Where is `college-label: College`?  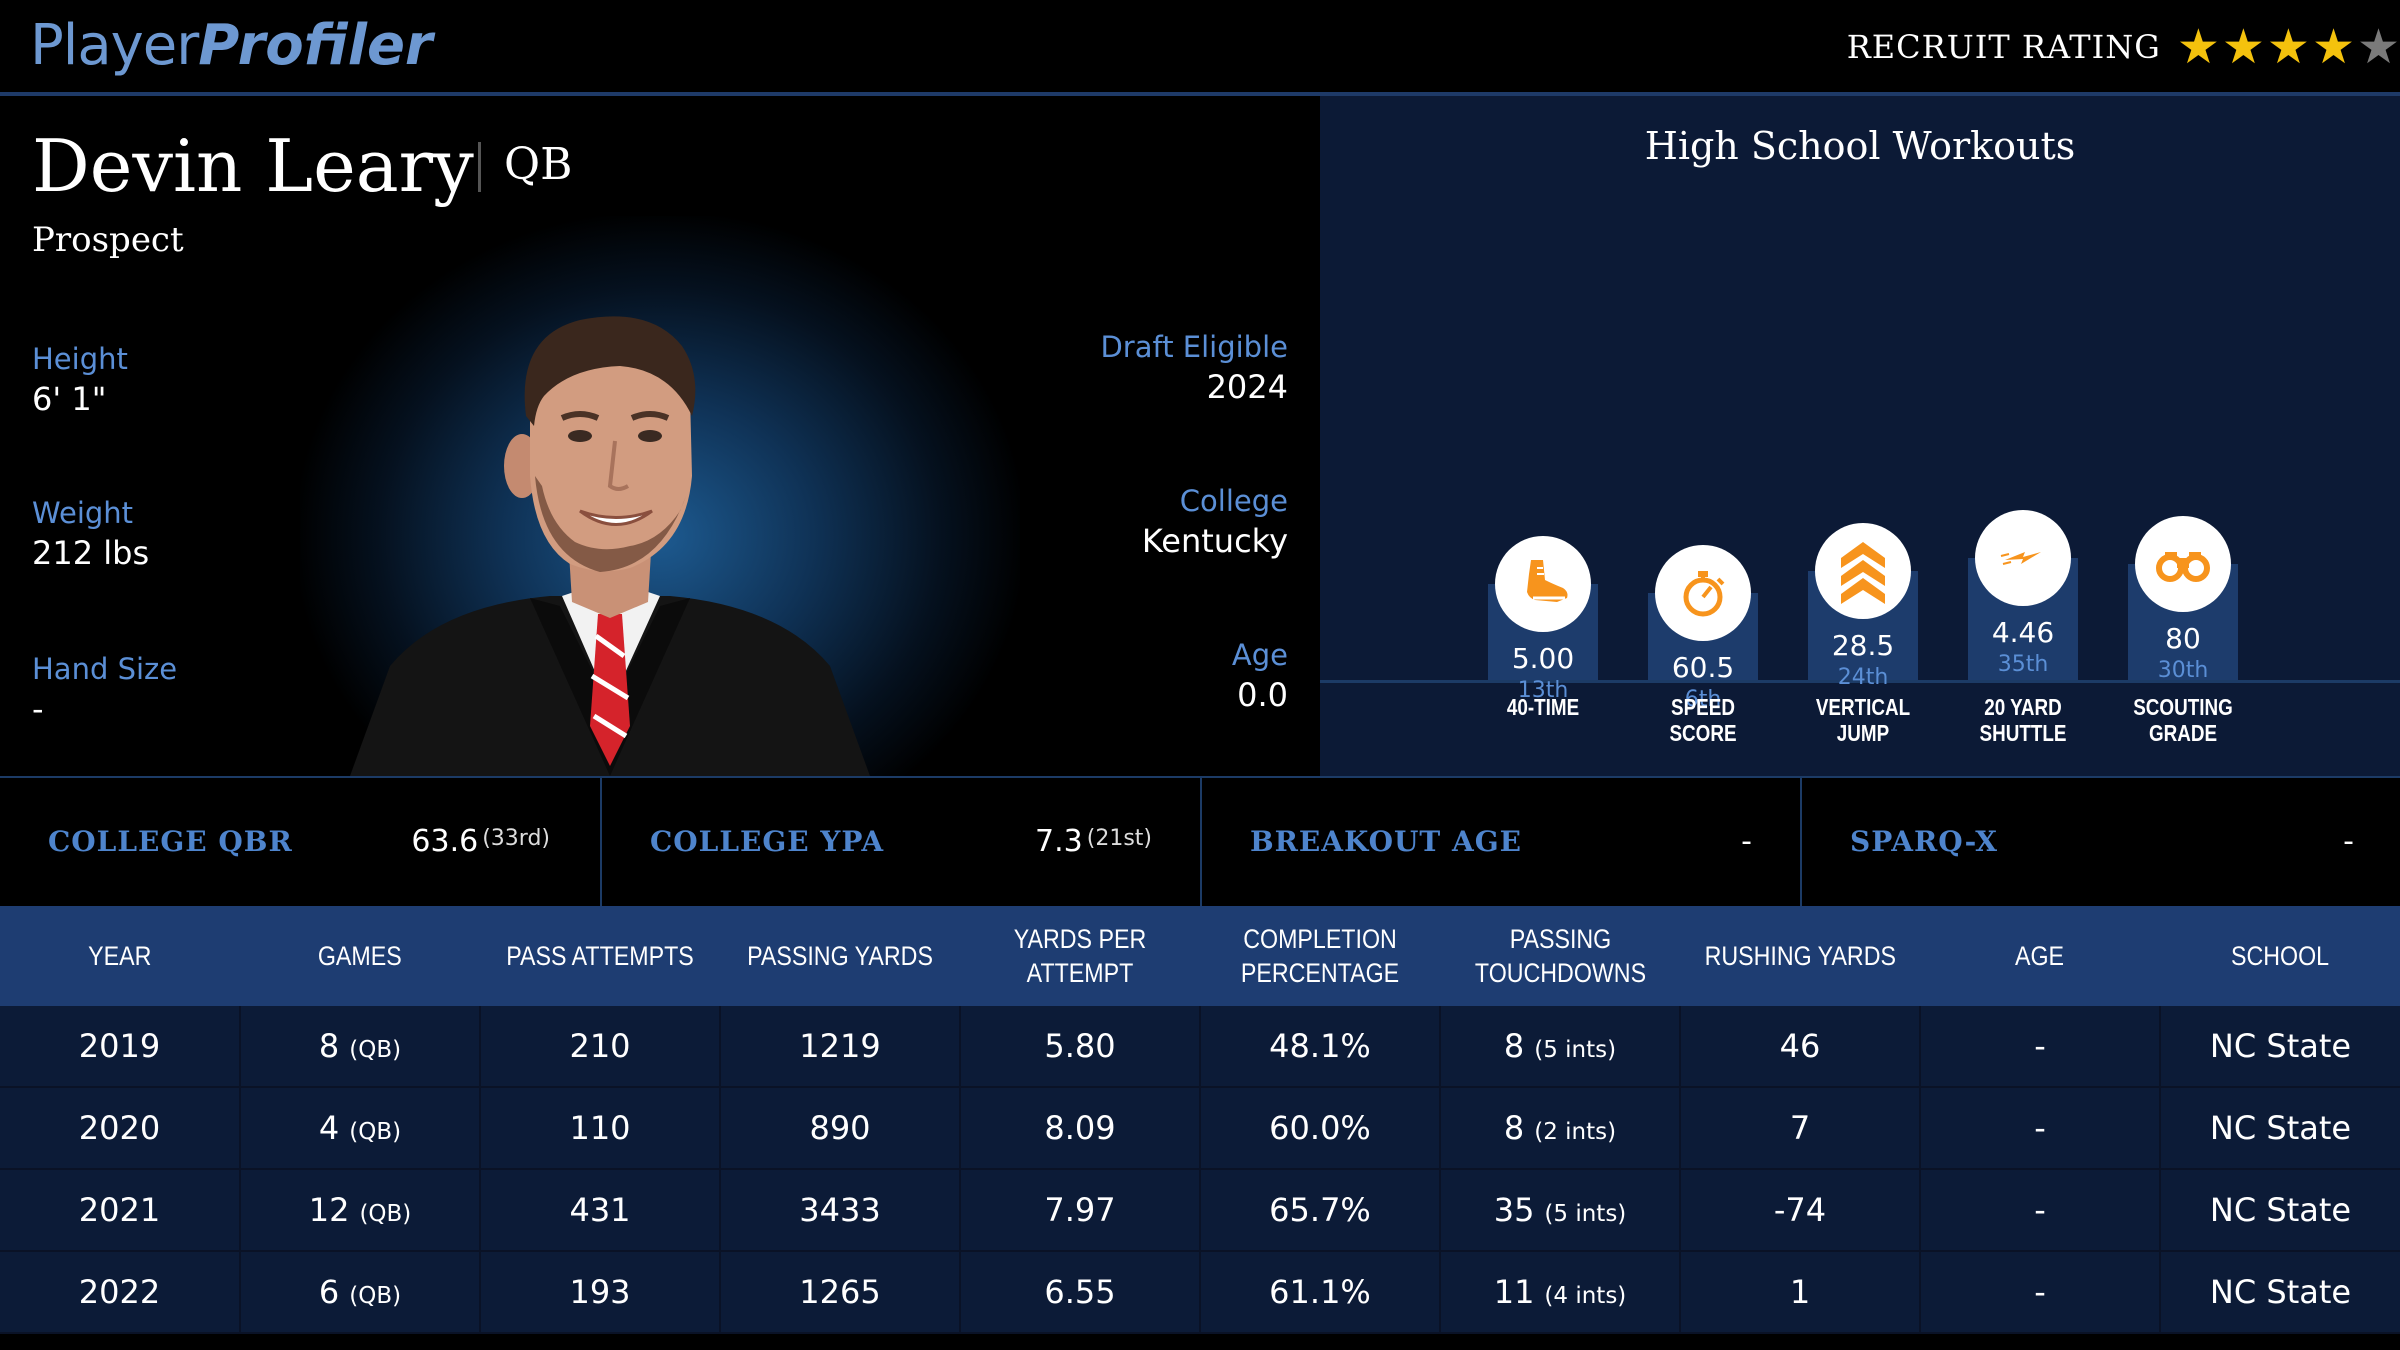
college-label: College is located at coordinates (1233, 501).